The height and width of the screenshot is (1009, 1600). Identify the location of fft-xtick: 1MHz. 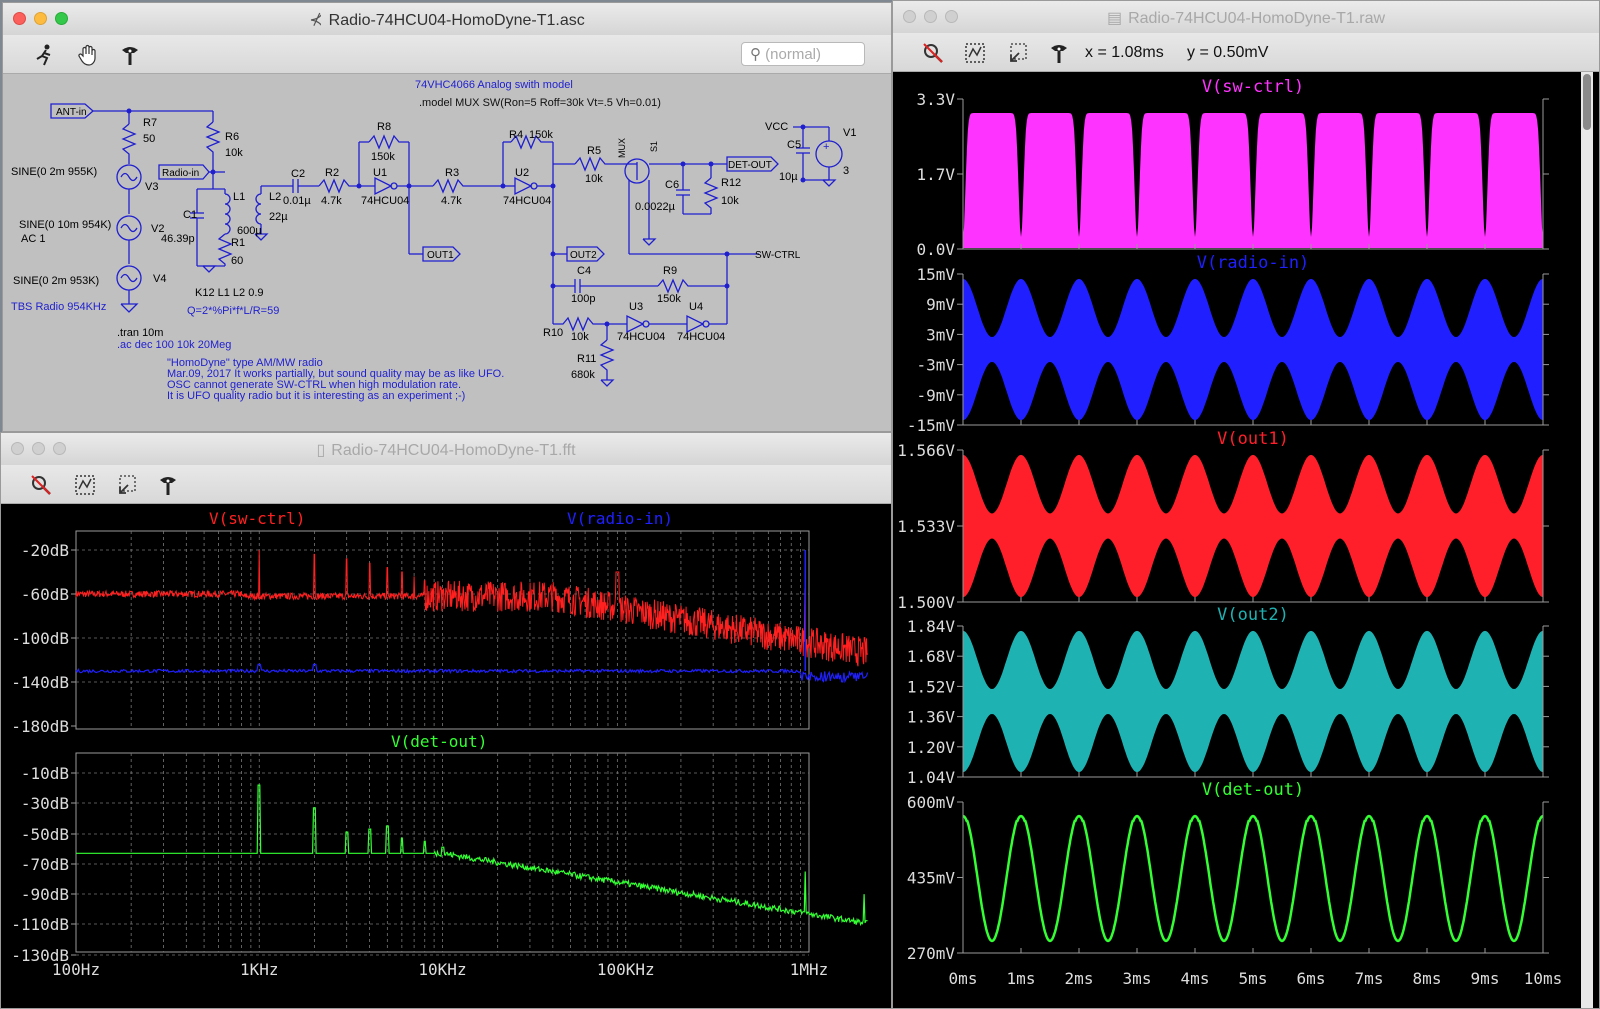
(809, 969).